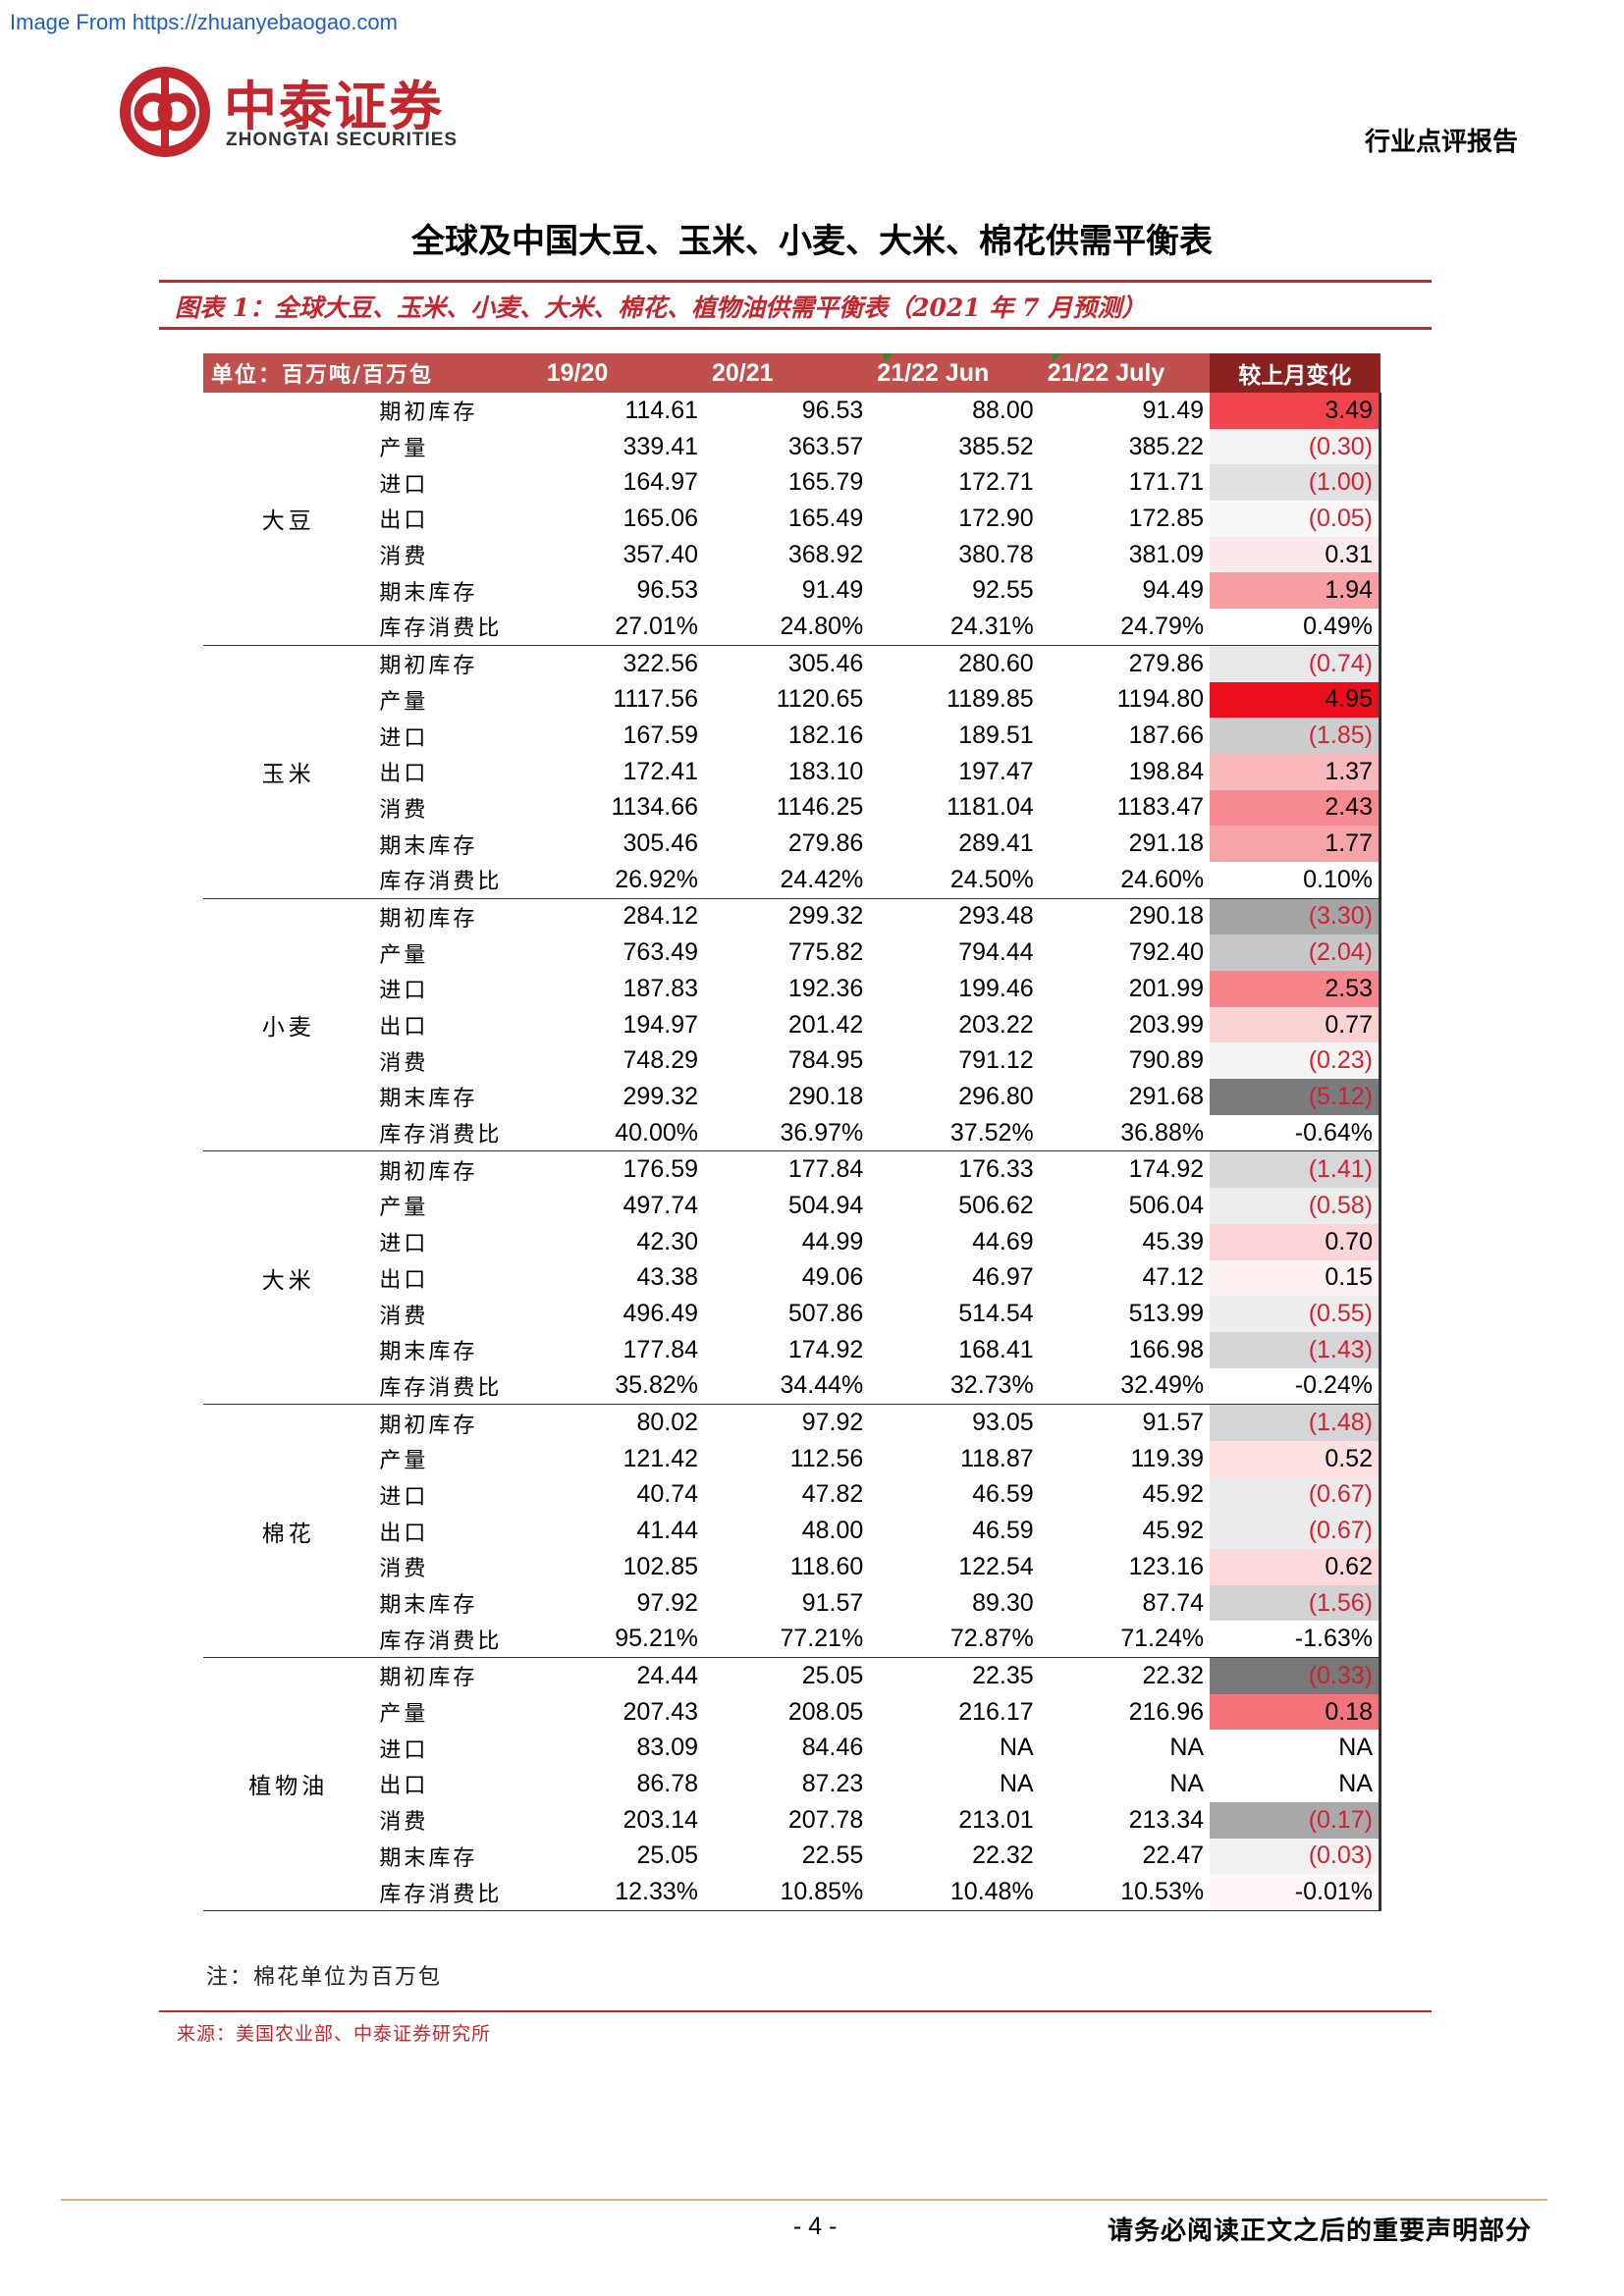  I want to click on value-2122-july: 513.99, so click(1166, 1314).